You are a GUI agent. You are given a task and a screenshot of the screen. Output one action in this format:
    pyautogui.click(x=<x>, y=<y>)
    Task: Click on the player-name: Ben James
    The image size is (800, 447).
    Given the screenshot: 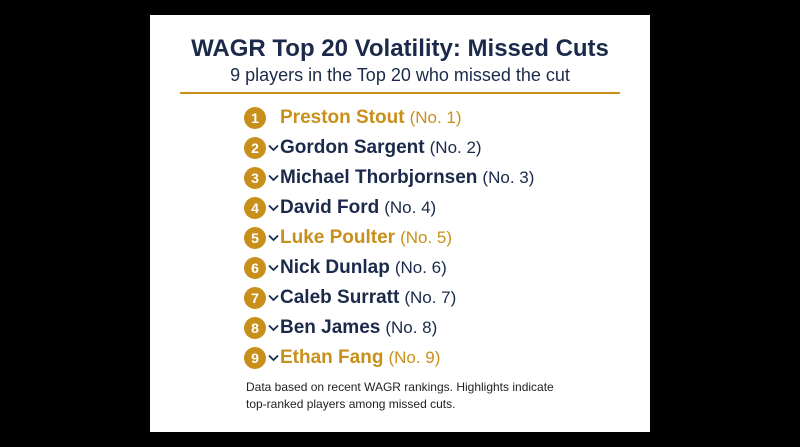 What is the action you would take?
    pyautogui.click(x=330, y=327)
    